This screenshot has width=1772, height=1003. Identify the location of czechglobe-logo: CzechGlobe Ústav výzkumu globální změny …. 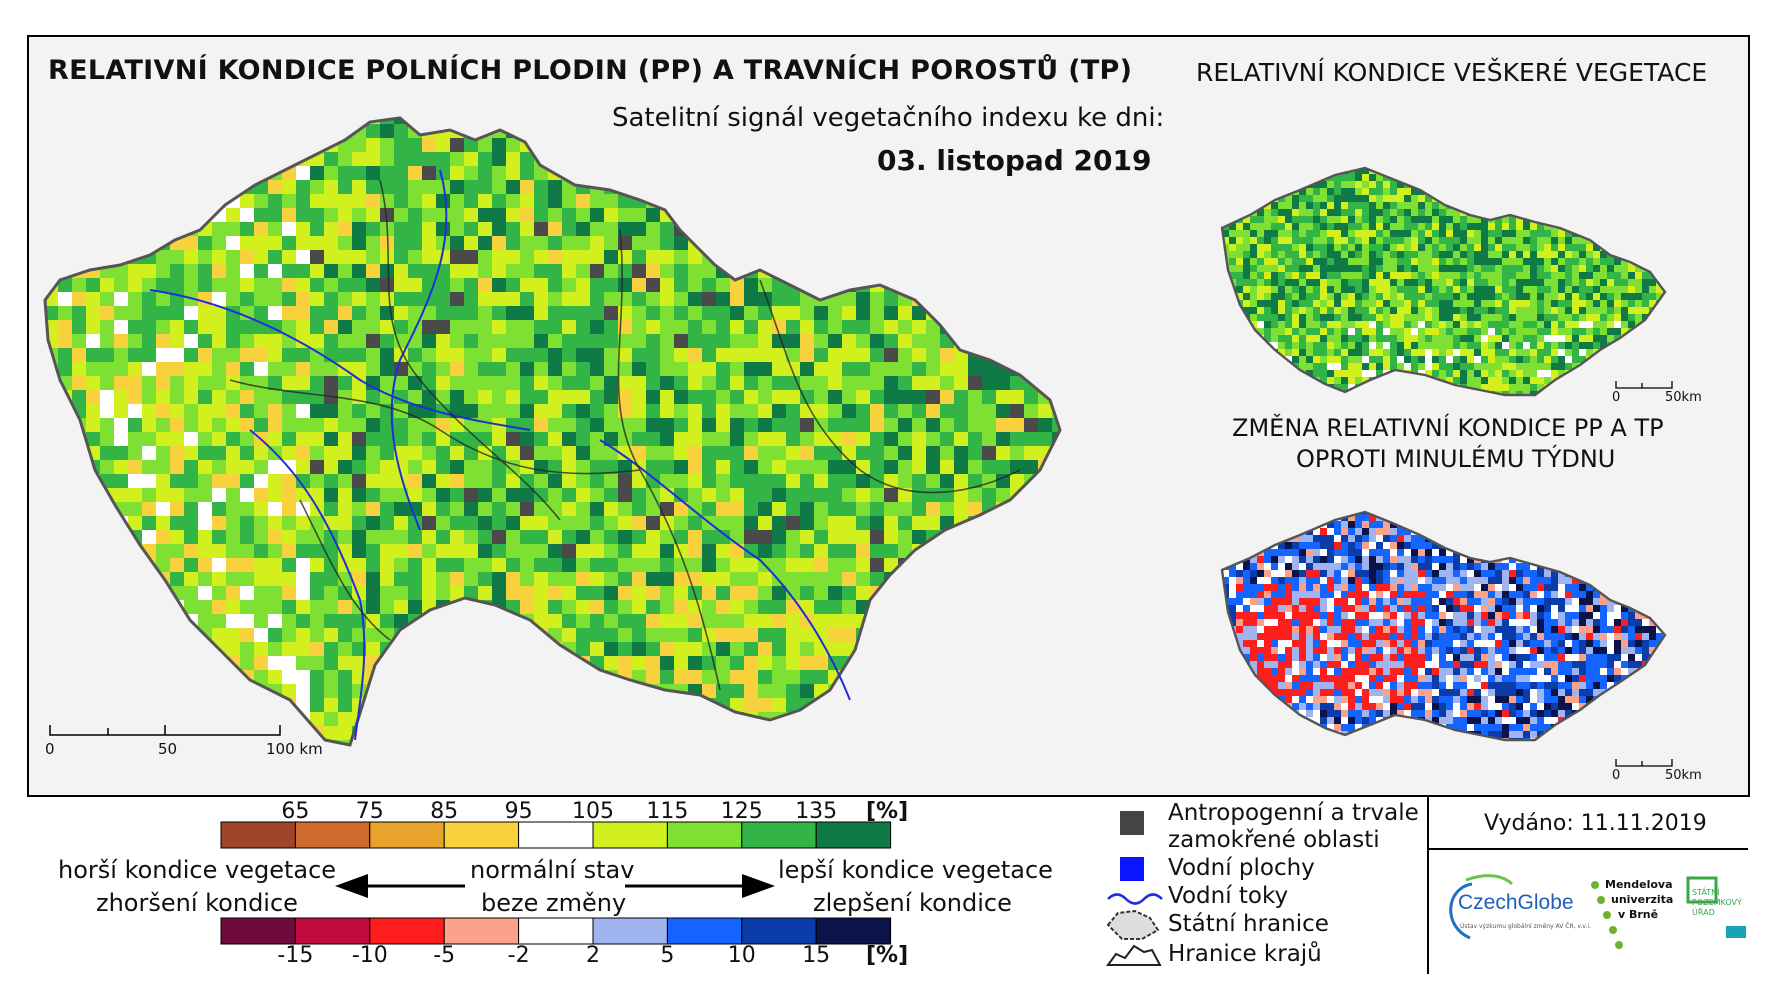
(1515, 913).